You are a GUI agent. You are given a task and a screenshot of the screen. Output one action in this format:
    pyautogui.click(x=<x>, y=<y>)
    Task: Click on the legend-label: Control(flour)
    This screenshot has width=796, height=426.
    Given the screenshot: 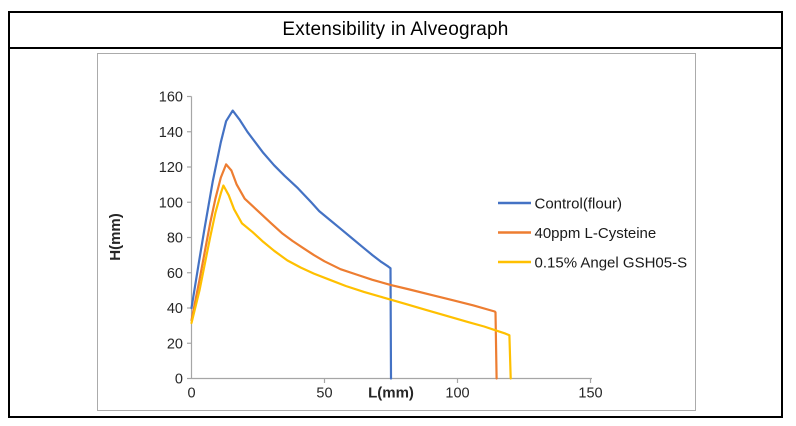 What is the action you would take?
    pyautogui.click(x=579, y=204)
    